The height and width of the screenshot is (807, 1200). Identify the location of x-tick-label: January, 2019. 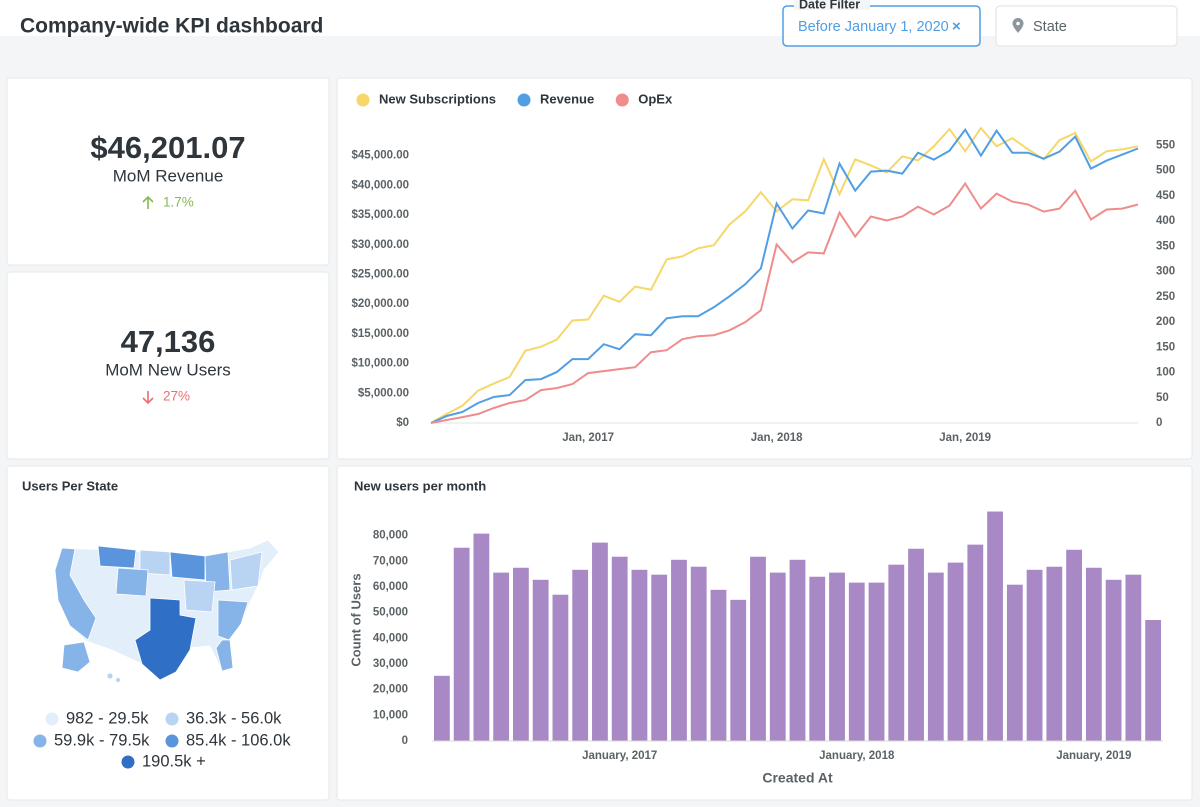
(1093, 756).